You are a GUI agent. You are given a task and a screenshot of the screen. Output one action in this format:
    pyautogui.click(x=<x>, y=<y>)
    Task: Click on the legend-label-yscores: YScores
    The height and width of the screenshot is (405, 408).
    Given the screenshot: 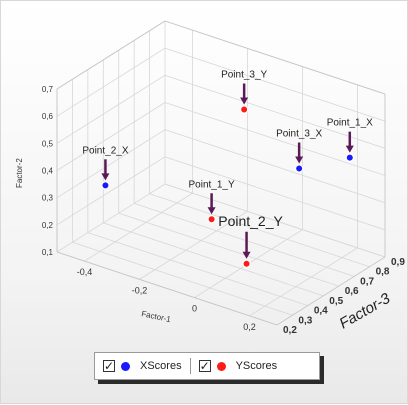 What is the action you would take?
    pyautogui.click(x=256, y=366)
    